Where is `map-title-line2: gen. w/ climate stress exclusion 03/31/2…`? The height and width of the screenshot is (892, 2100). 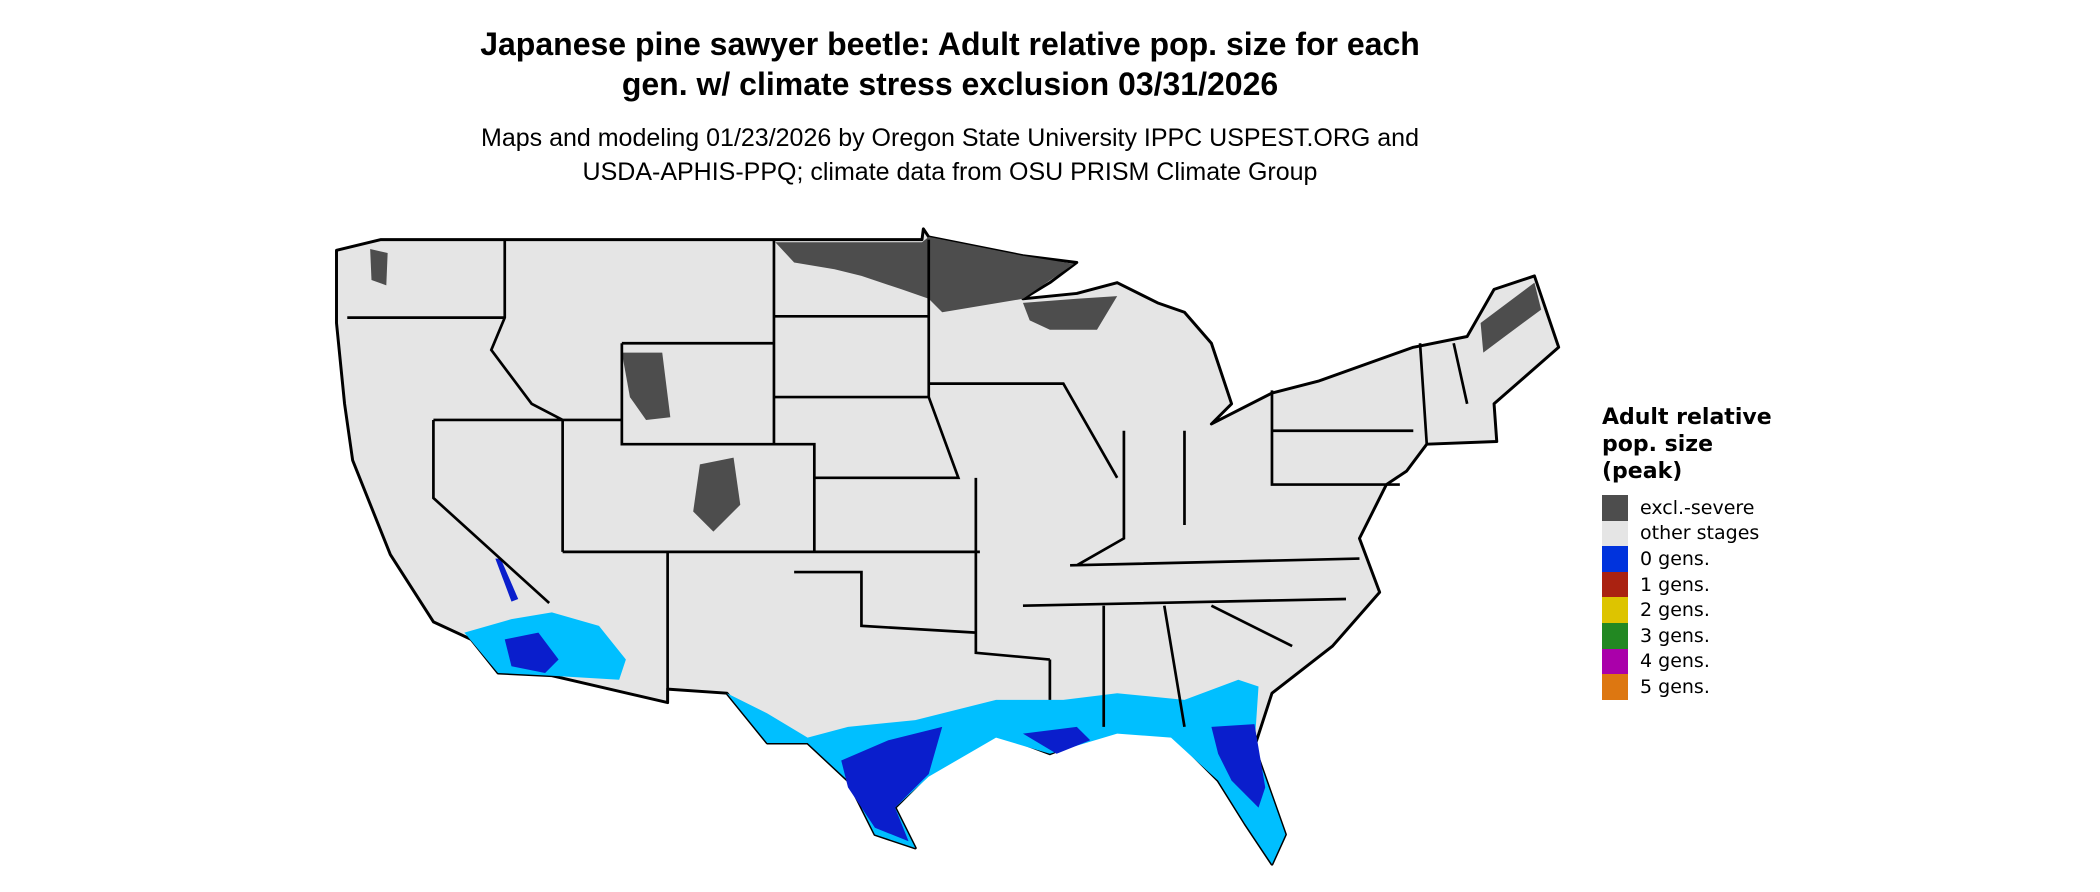
map-title-line2: gen. w/ climate stress exclusion 03/31/2… is located at coordinates (950, 84).